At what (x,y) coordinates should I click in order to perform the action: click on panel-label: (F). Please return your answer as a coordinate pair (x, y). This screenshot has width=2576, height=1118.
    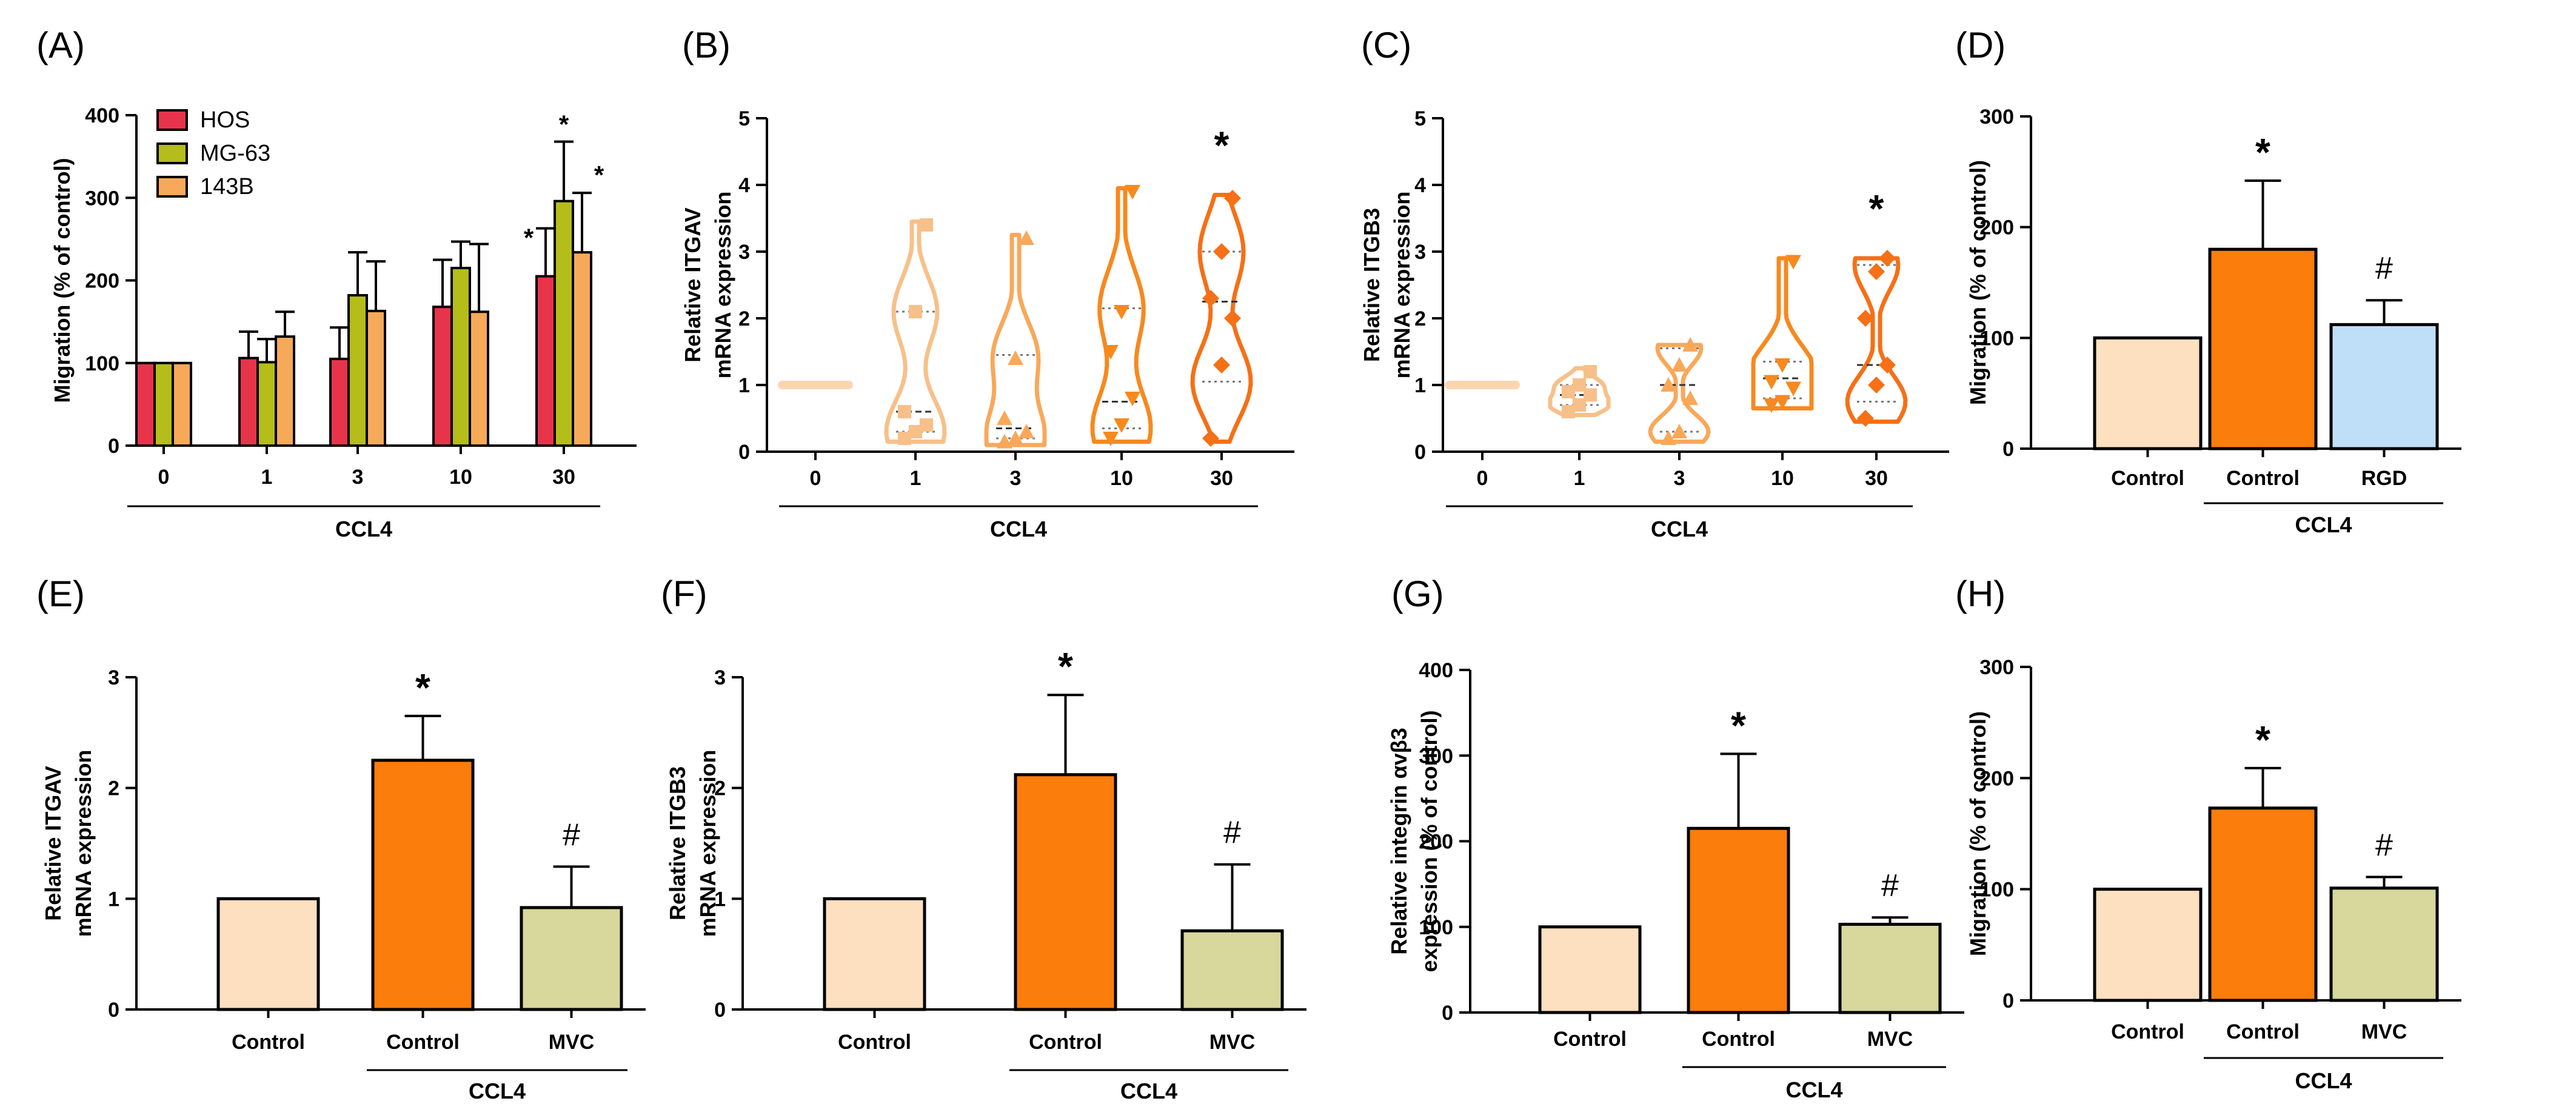
    Looking at the image, I should click on (684, 594).